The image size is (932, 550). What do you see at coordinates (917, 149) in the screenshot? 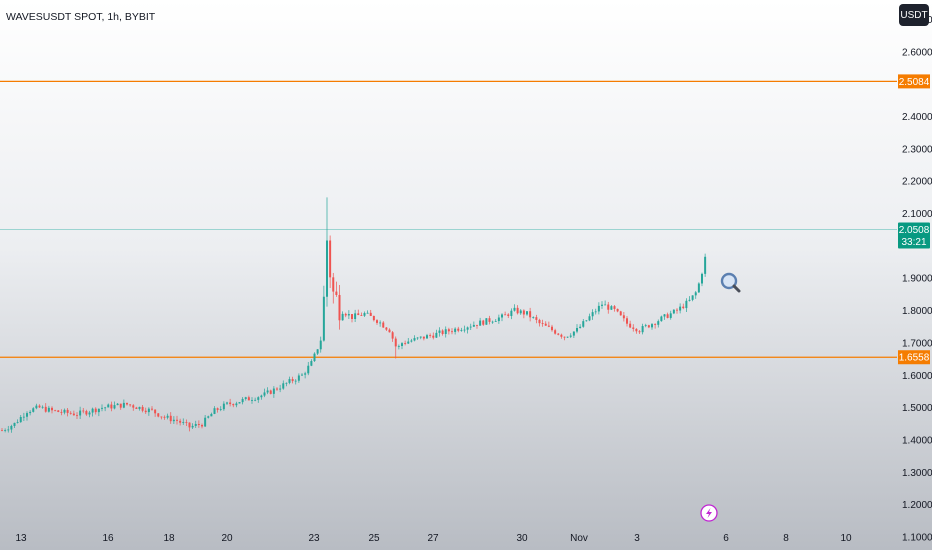
I see `y-tick-label: 2.3000` at bounding box center [917, 149].